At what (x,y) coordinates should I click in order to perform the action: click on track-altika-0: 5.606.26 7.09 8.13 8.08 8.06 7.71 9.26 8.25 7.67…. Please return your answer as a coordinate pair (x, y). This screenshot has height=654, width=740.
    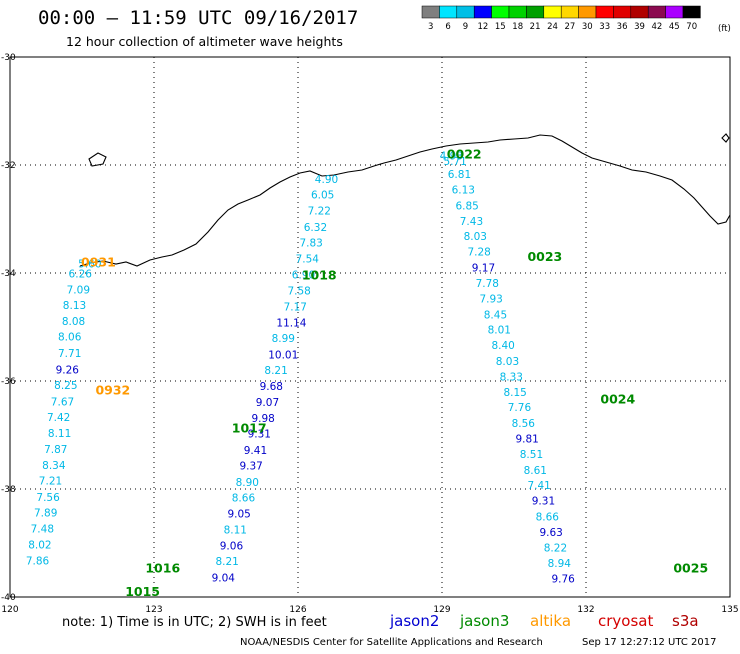
    Looking at the image, I should click on (78, 411).